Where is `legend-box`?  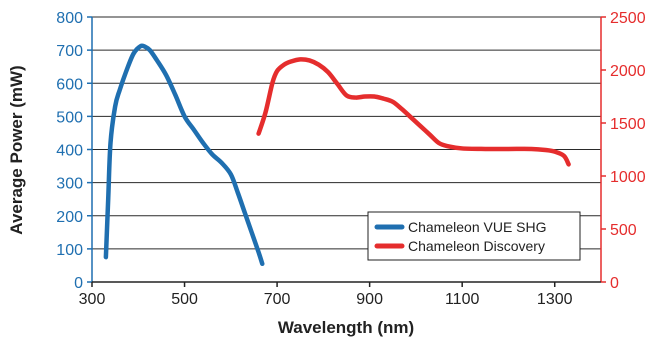
legend-box is located at coordinates (474, 236).